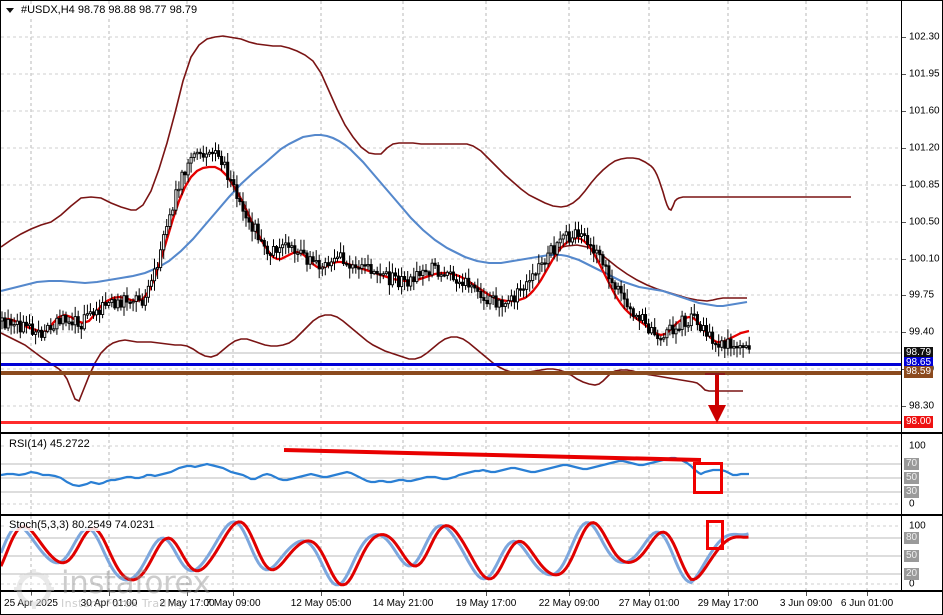 The height and width of the screenshot is (615, 943). Describe the element at coordinates (924, 37) in the screenshot. I see `price-axis-label: 102.30` at that location.